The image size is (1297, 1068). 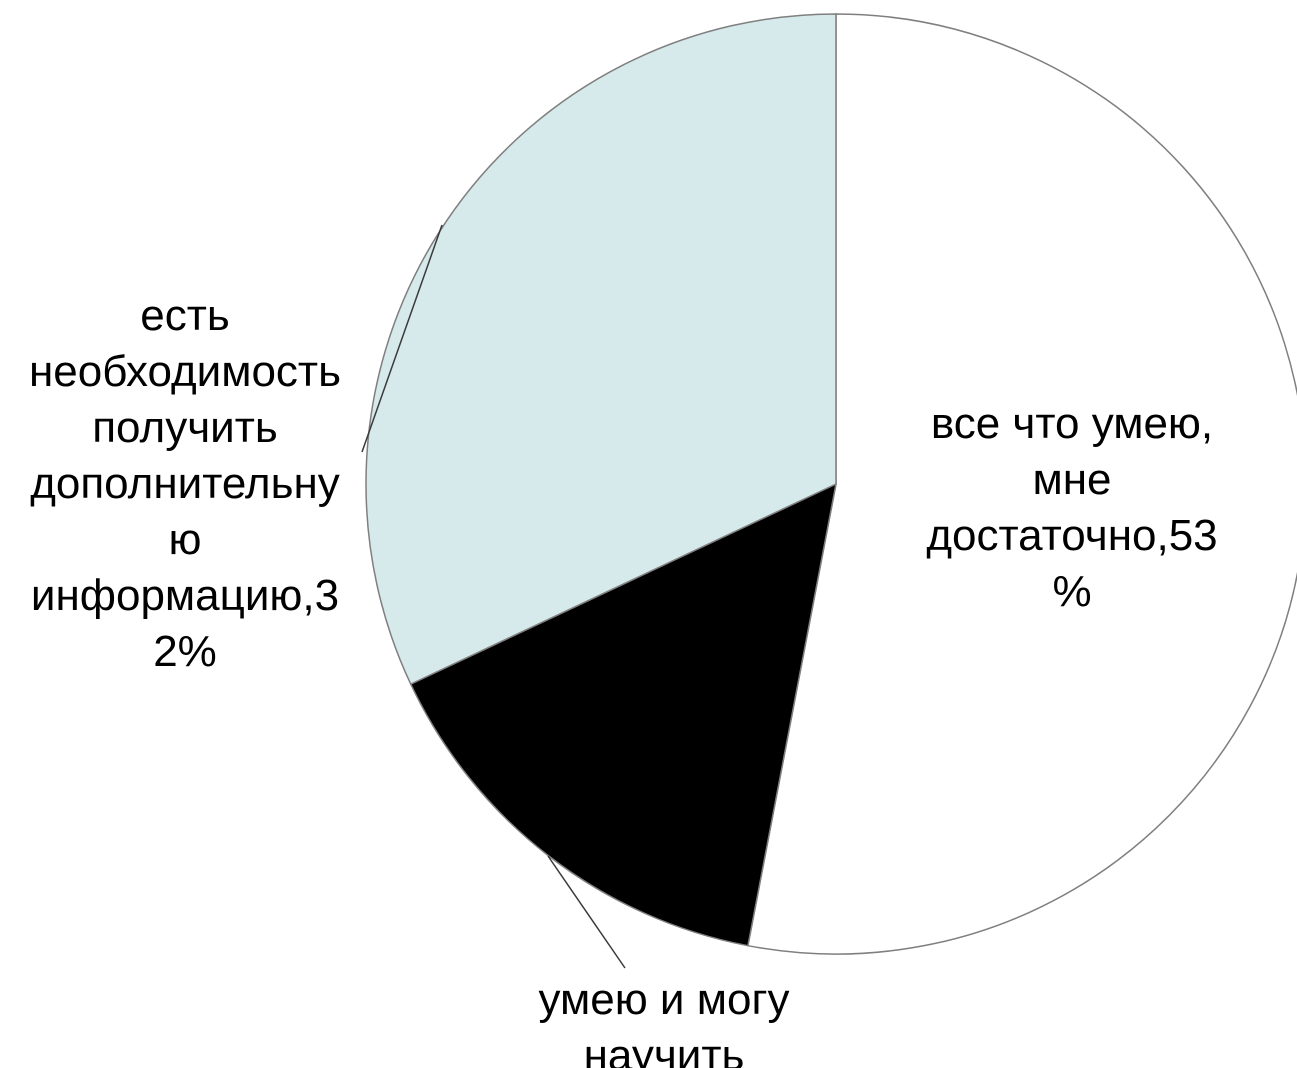 What do you see at coordinates (1071, 507) in the screenshot?
I see `slice-label-0: все что умею, мне достаточно,53%` at bounding box center [1071, 507].